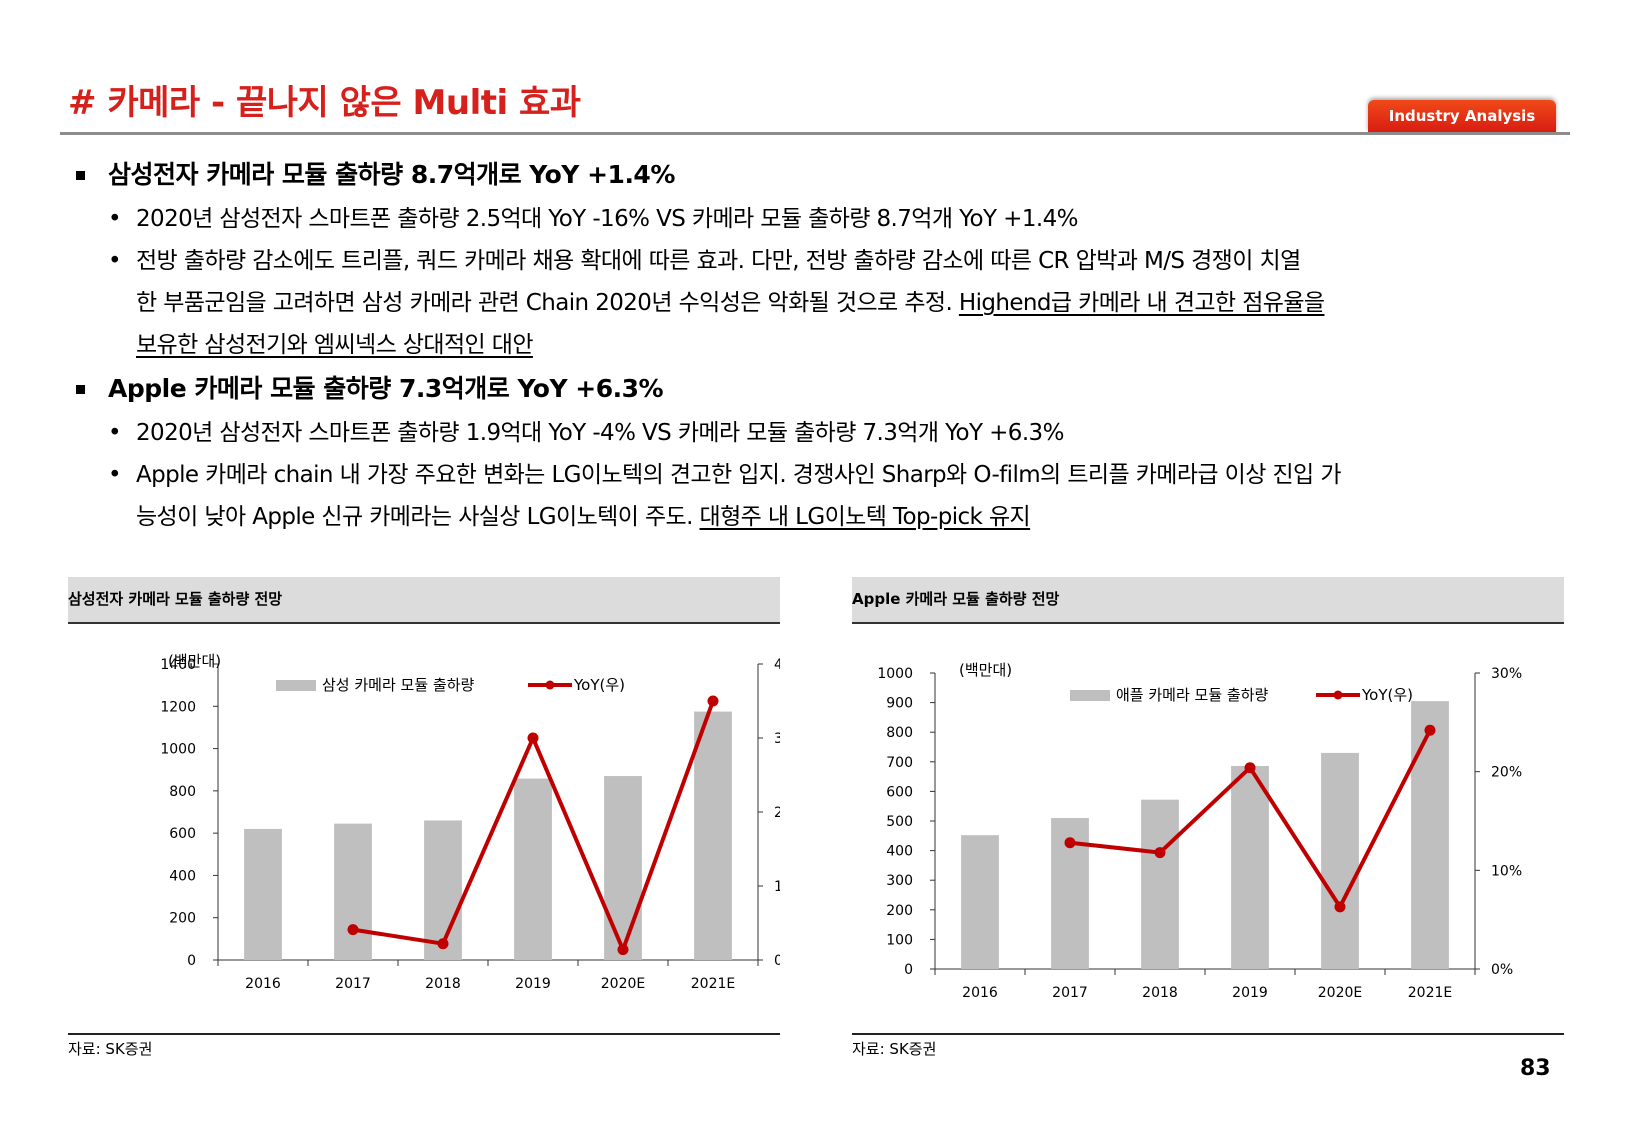 Image resolution: width=1625 pixels, height=1125 pixels. Describe the element at coordinates (899, 940) in the screenshot. I see `left-tick-label: 100` at that location.